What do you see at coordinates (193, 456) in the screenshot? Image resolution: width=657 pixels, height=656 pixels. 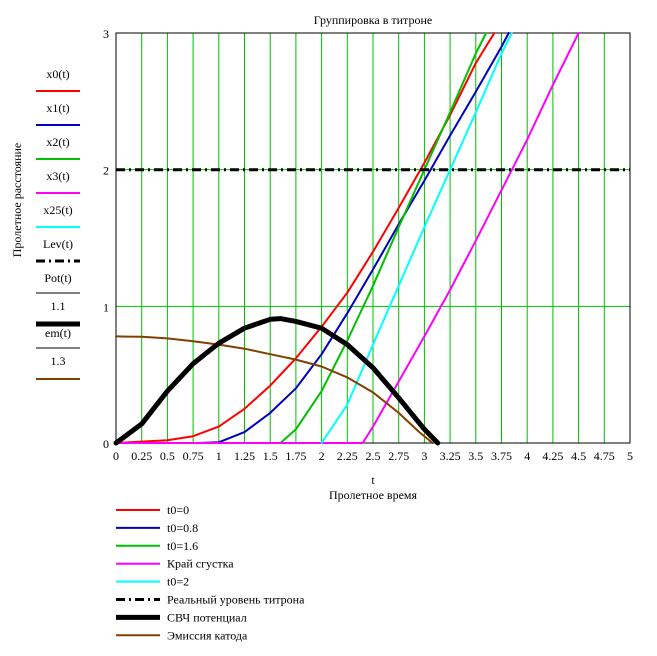 I see `x-tick-label: 0.75` at bounding box center [193, 456].